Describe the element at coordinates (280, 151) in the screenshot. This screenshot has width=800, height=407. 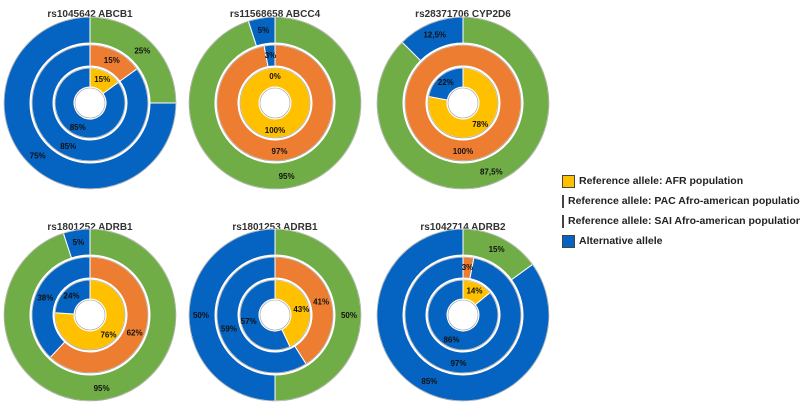
I see `middle-ring-reference-label: 97%` at that location.